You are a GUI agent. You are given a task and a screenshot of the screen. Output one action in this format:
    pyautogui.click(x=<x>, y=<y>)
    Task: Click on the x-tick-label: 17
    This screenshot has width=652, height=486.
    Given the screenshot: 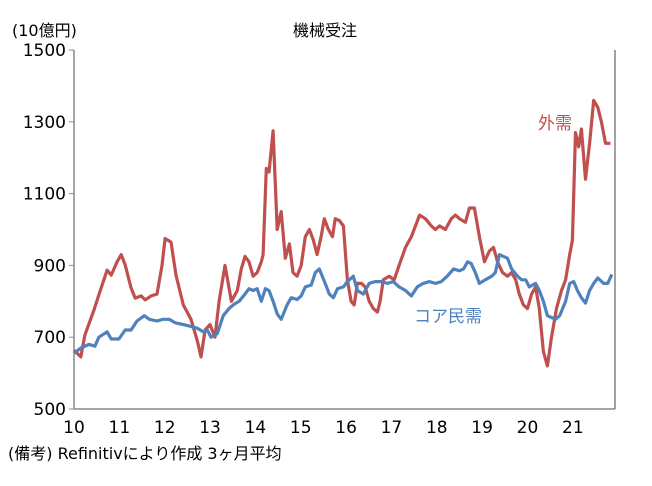 What is the action you would take?
    pyautogui.click(x=392, y=428)
    